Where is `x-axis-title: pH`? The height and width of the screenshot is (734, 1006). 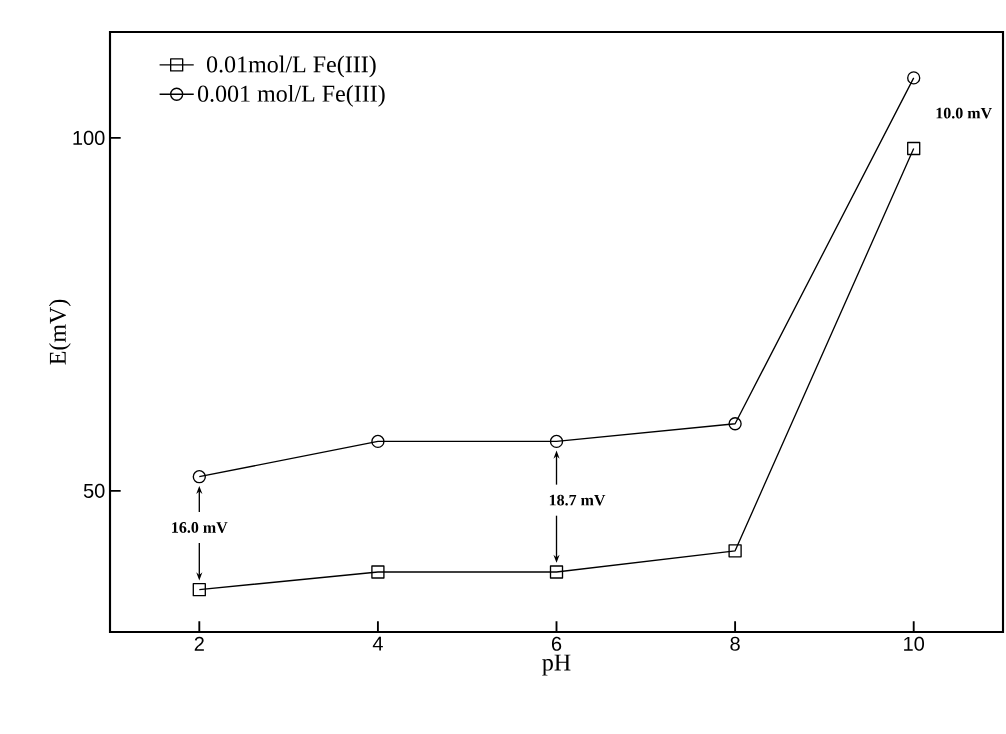
x-axis-title: pH is located at coordinates (556, 665).